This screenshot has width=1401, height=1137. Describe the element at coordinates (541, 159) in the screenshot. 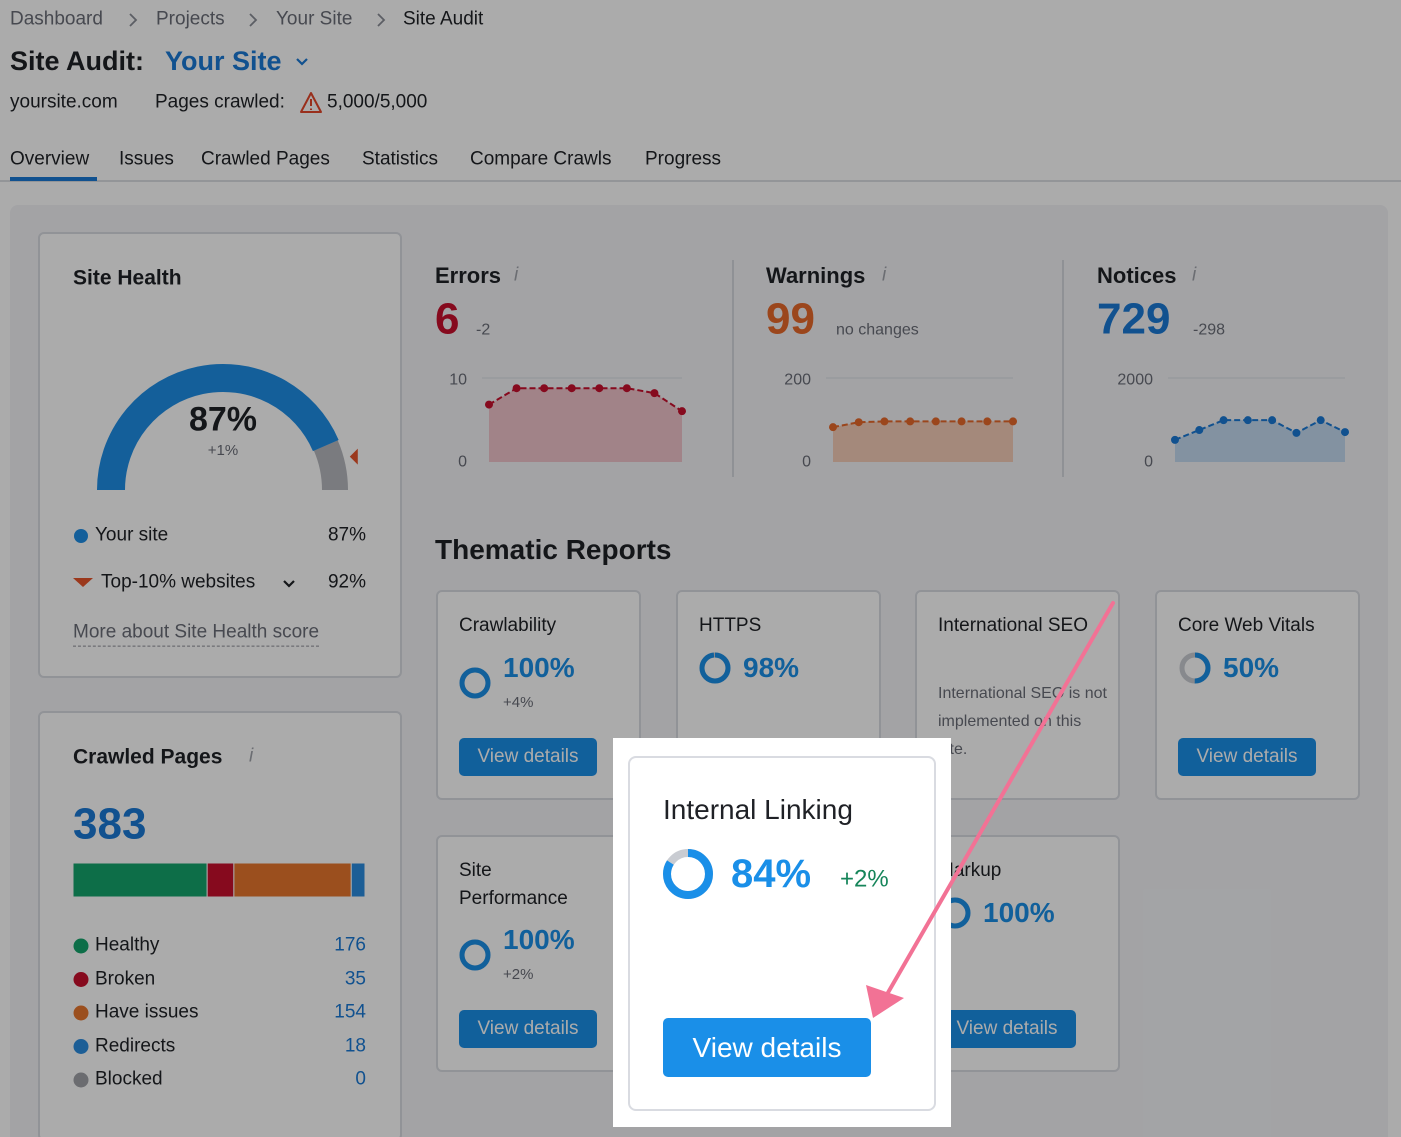

I see `tab: Compare Crawls` at that location.